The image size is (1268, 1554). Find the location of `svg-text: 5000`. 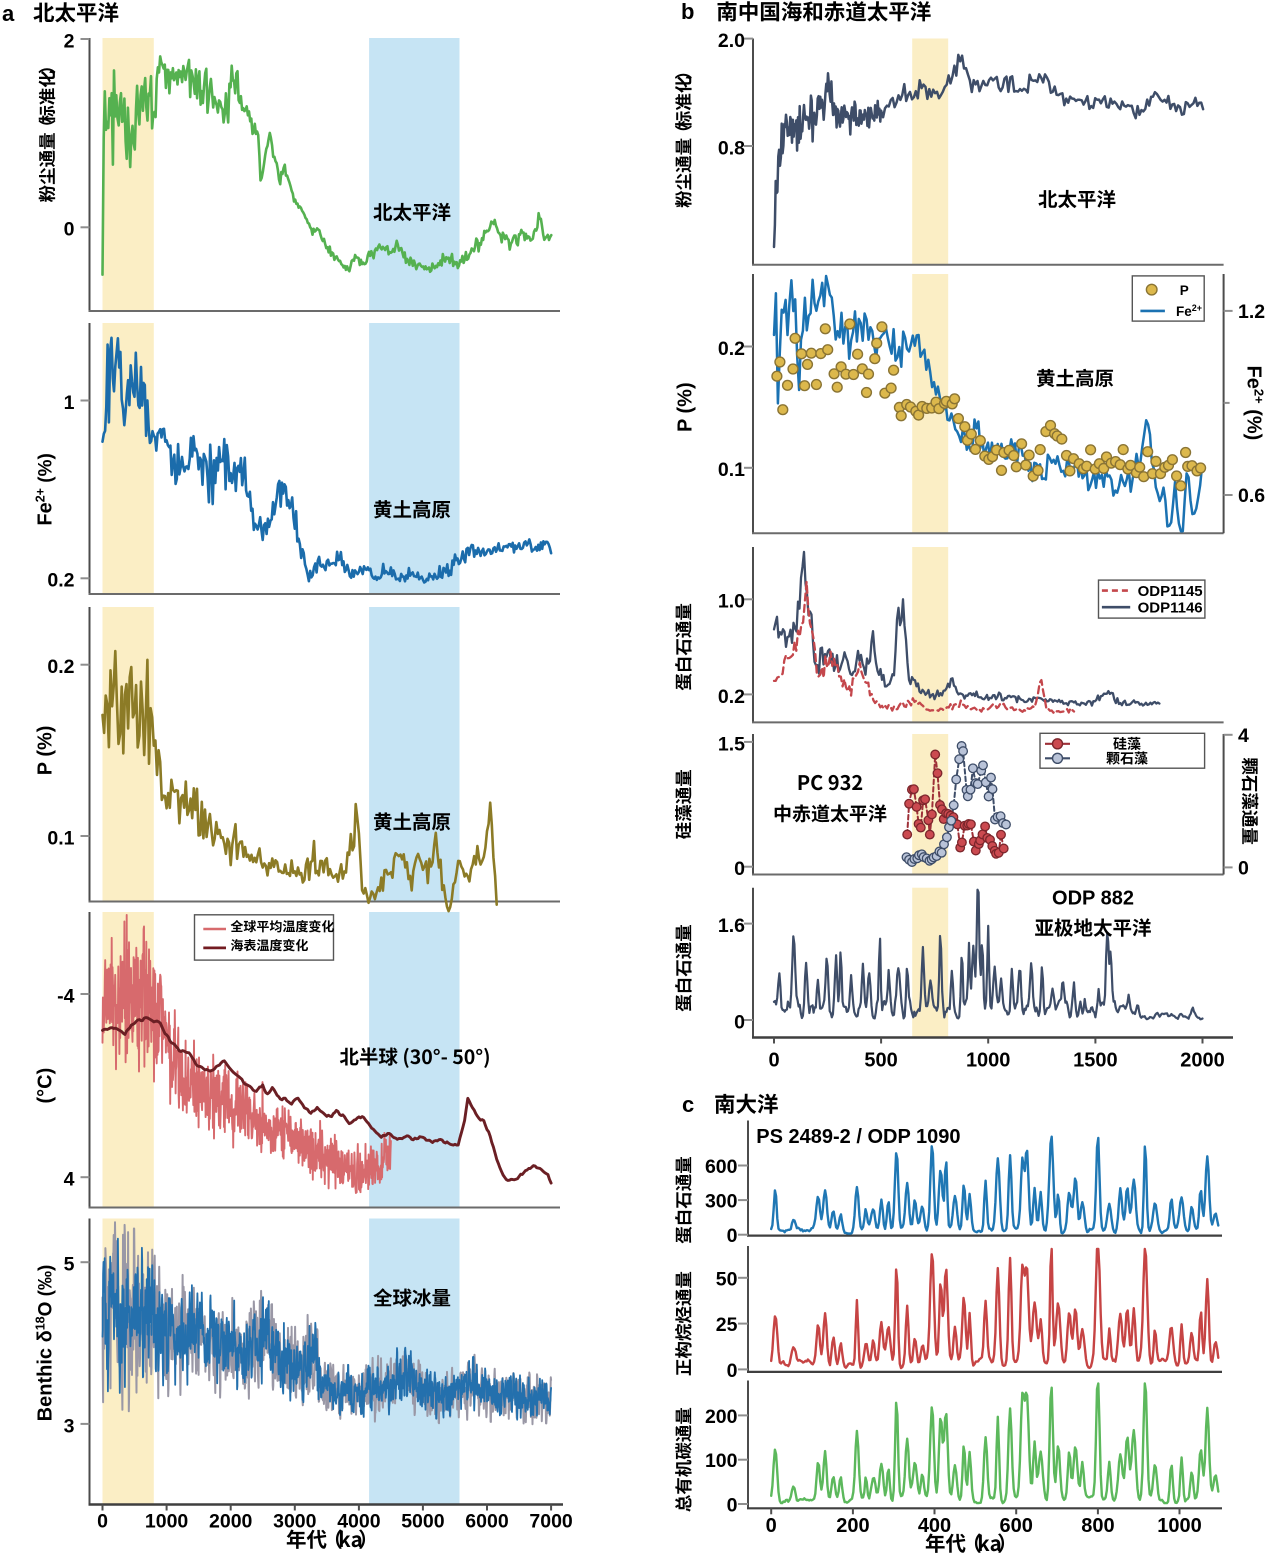

svg-text: 5000 is located at coordinates (423, 1522).